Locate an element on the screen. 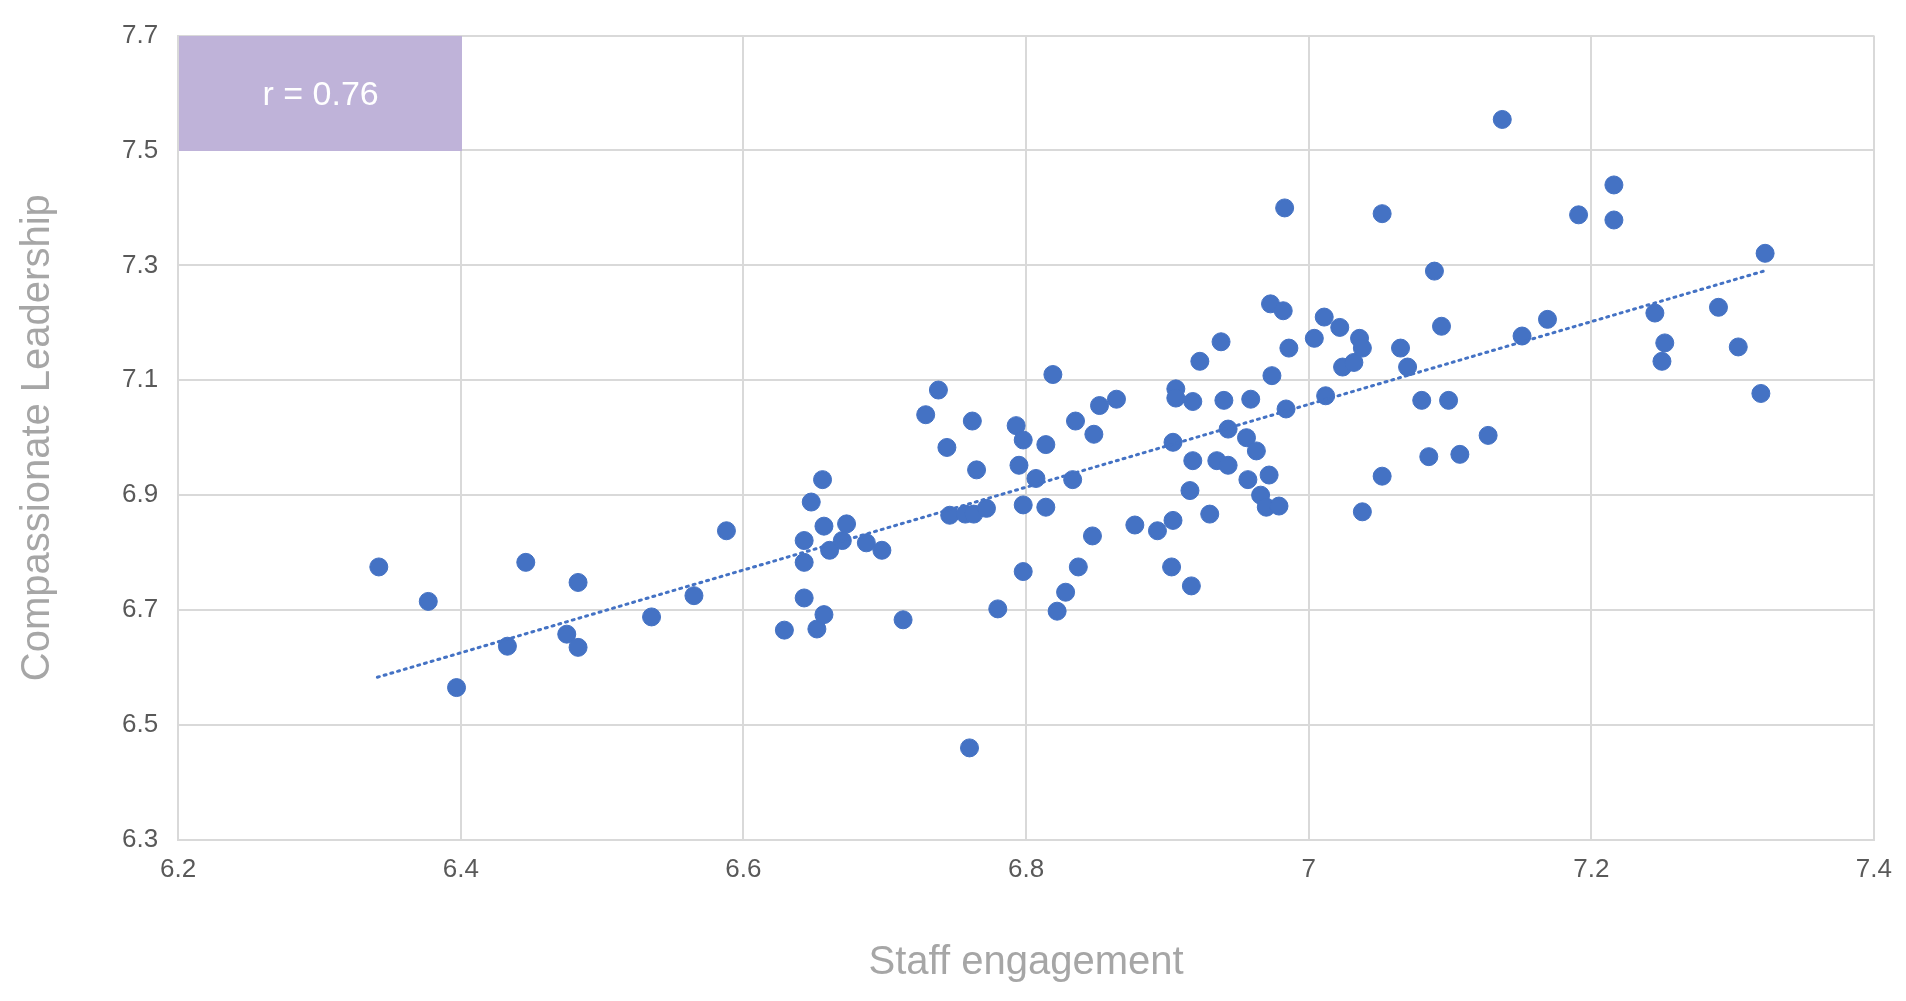 The width and height of the screenshot is (1906, 1001). y-tick-label: 7.1 is located at coordinates (140, 378).